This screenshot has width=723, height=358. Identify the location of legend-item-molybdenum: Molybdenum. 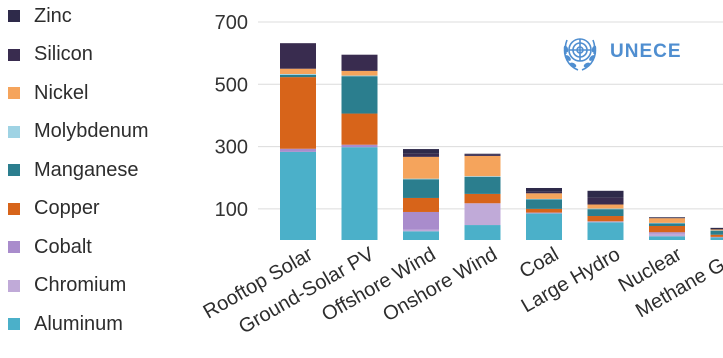
(78, 132).